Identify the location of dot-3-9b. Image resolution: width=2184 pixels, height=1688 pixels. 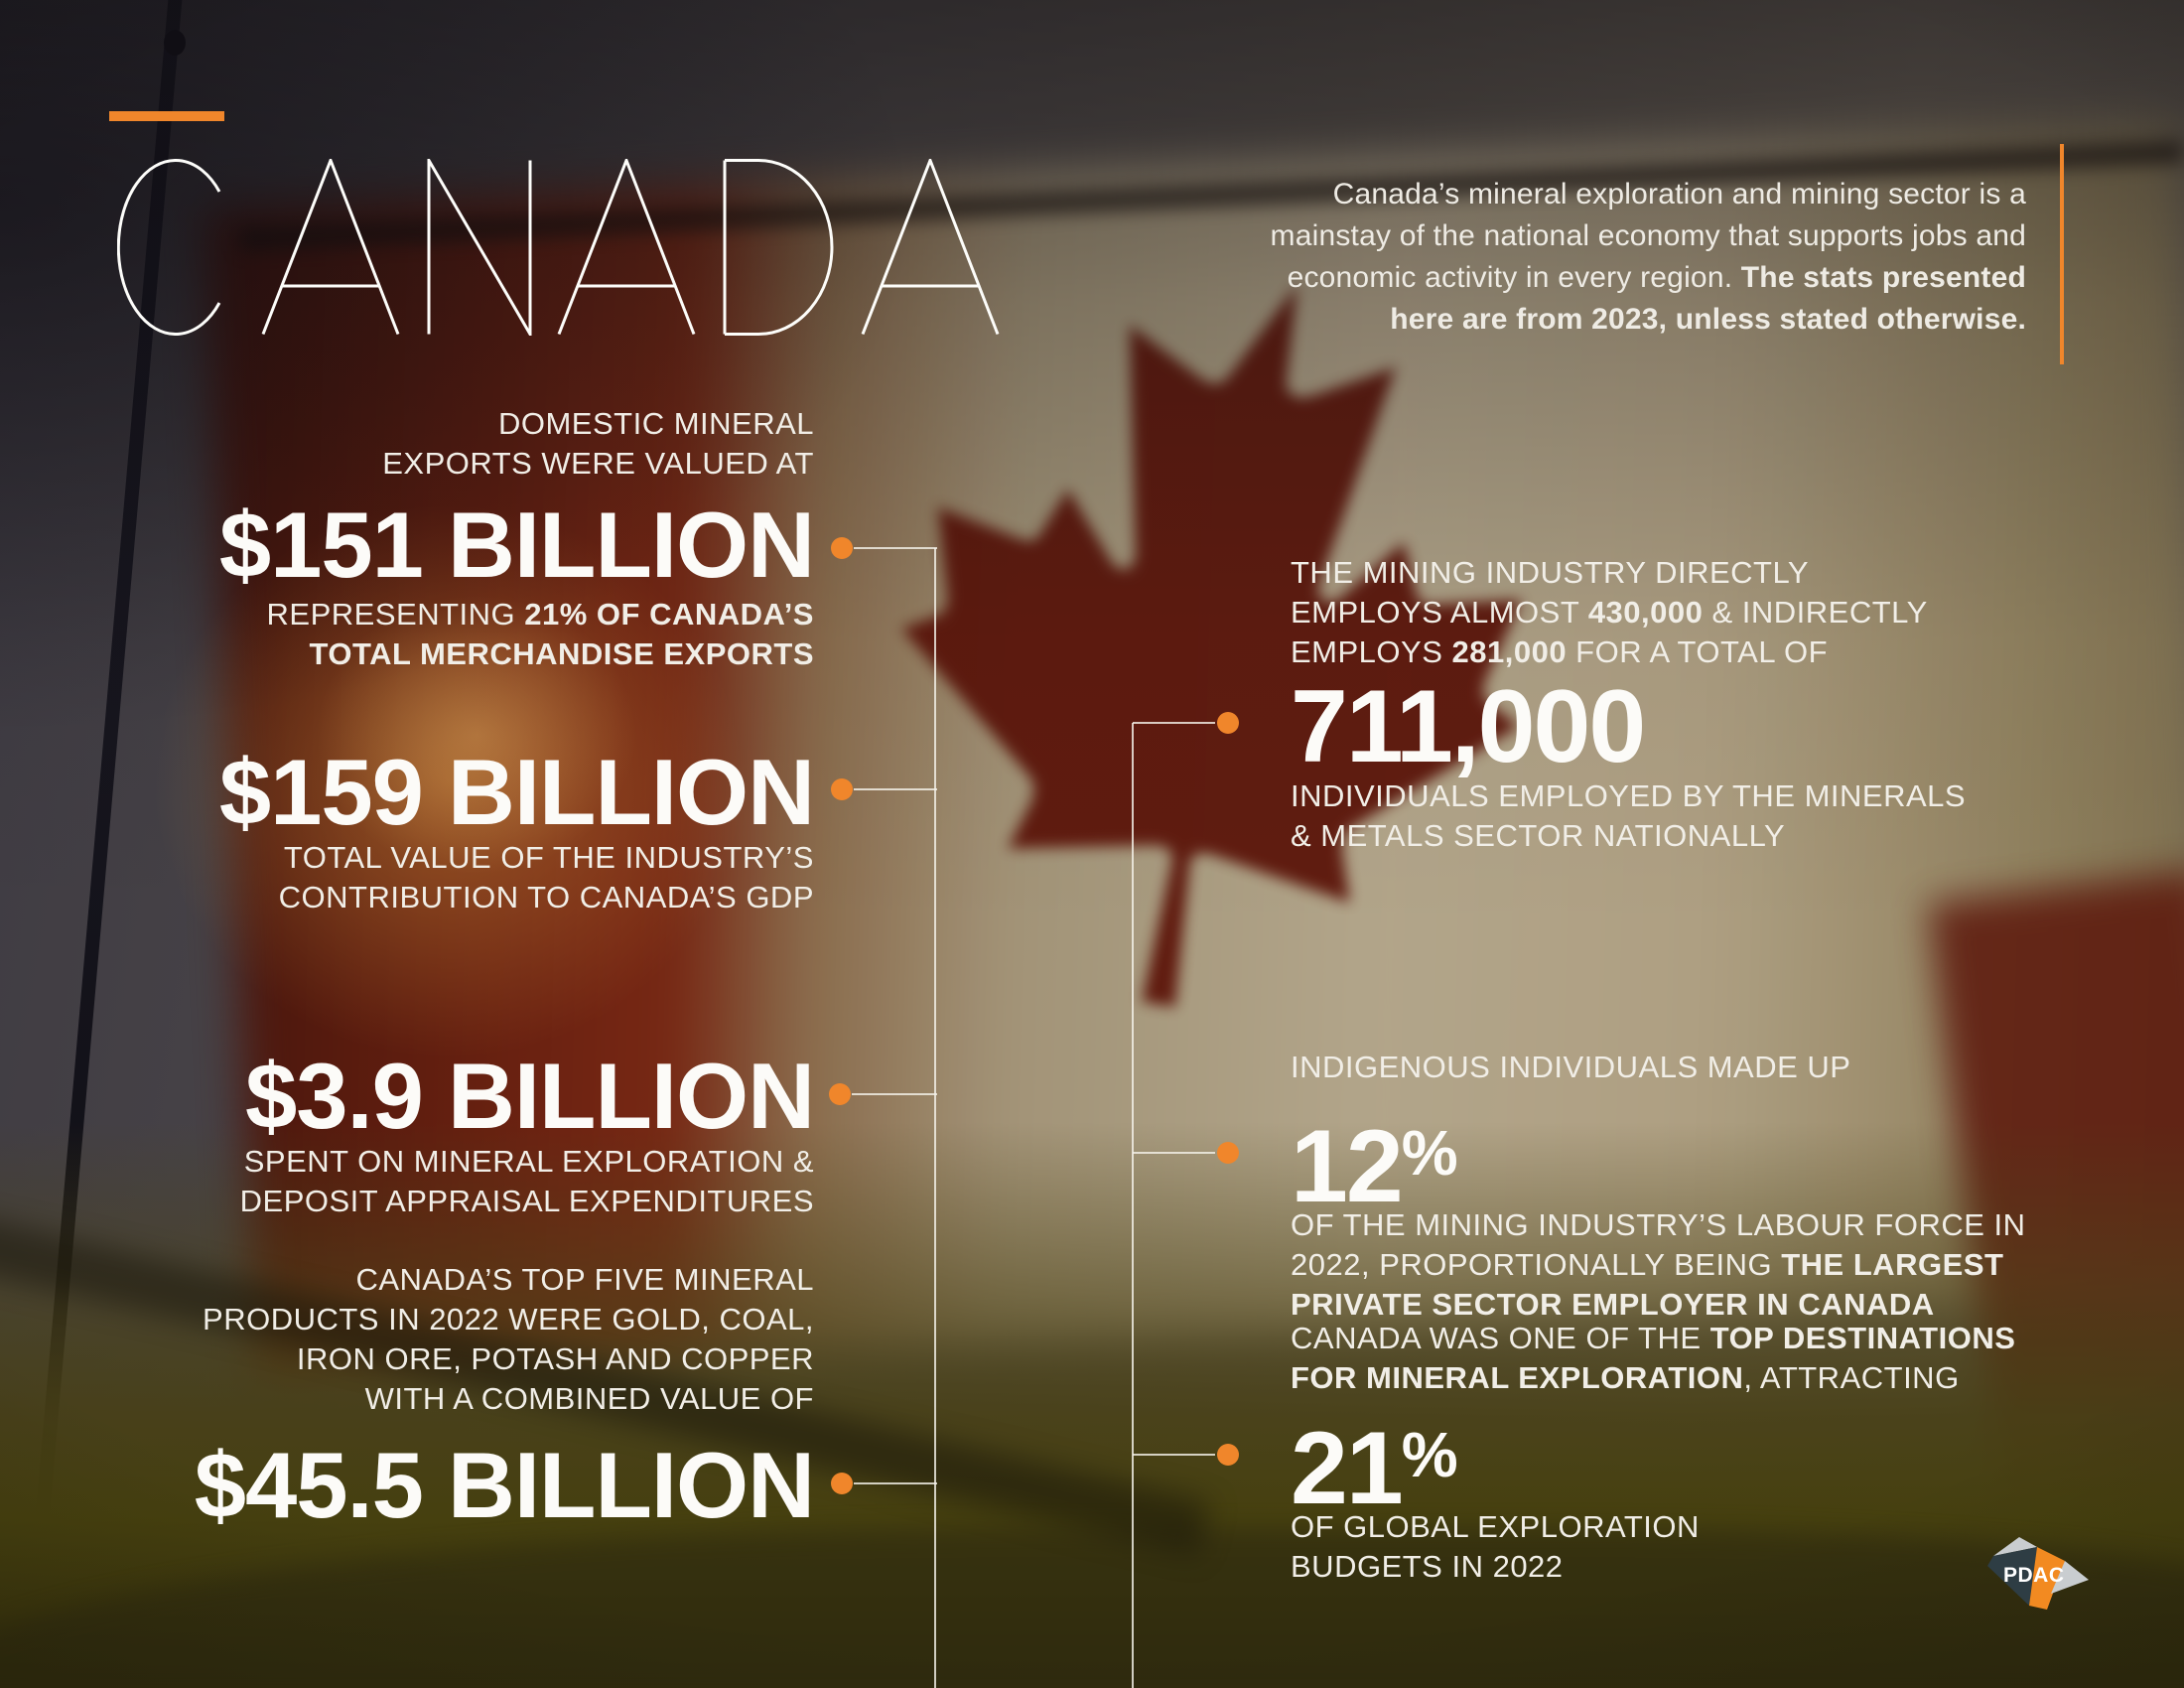
(840, 1094).